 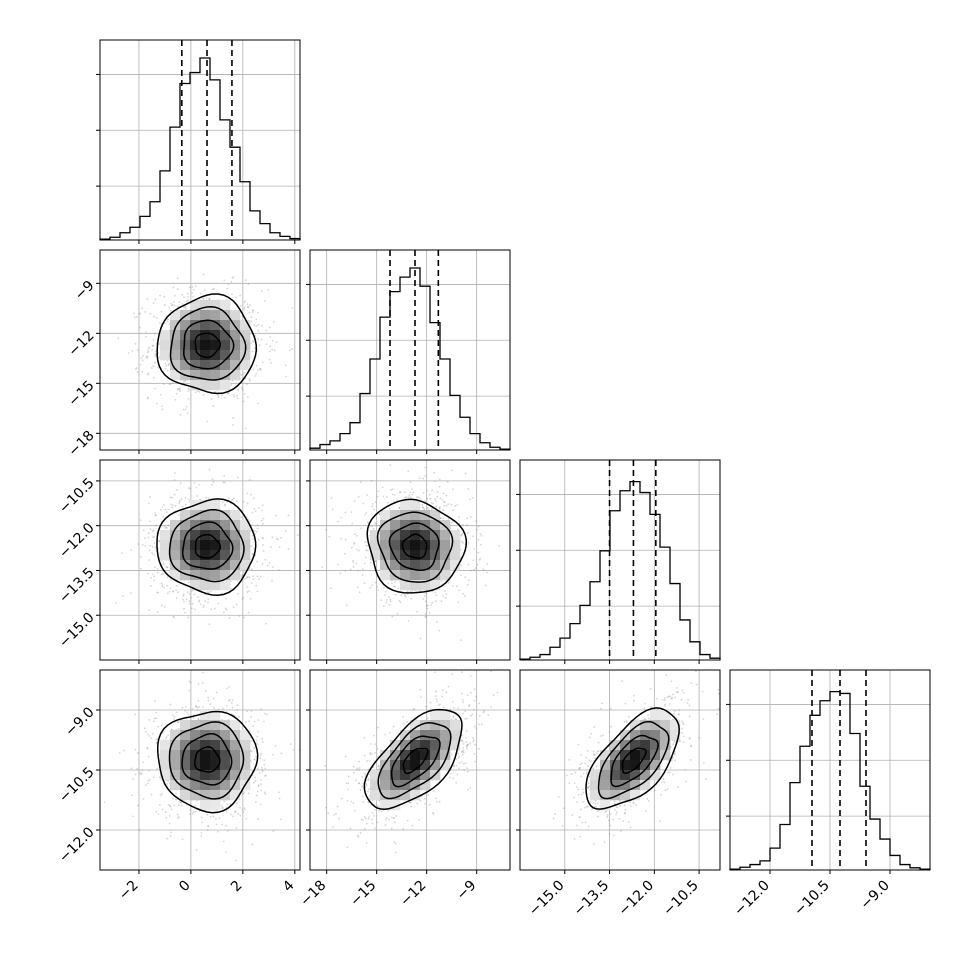 What do you see at coordinates (410, 350) in the screenshot?
I see `panel-frame` at bounding box center [410, 350].